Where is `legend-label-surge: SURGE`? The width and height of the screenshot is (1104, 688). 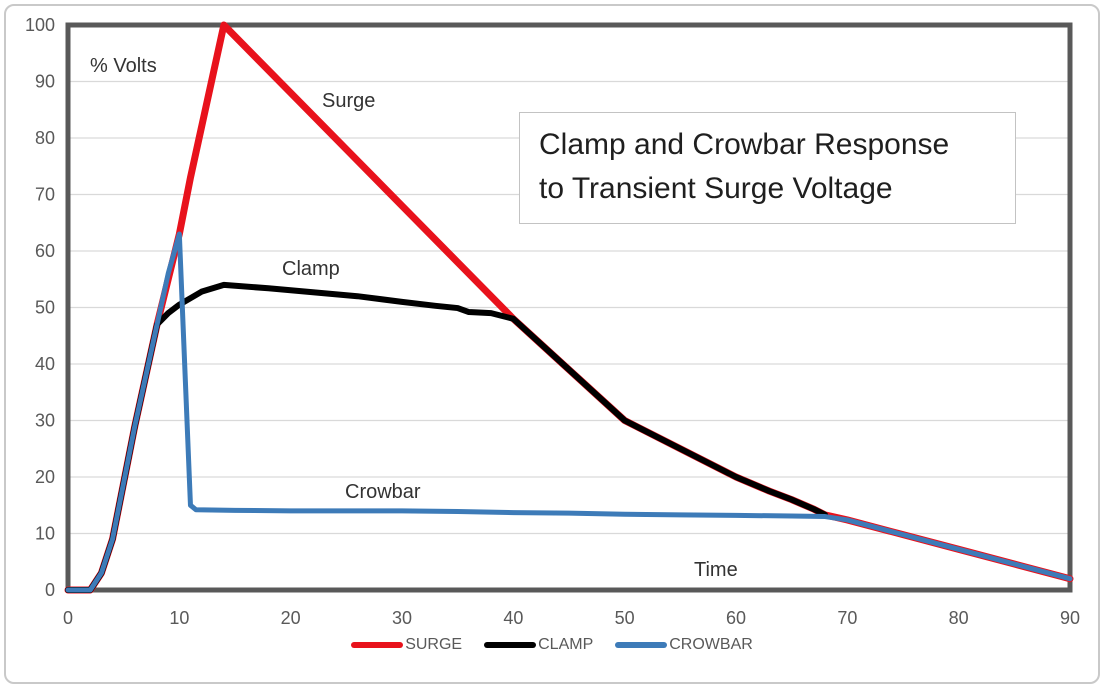 legend-label-surge: SURGE is located at coordinates (434, 644).